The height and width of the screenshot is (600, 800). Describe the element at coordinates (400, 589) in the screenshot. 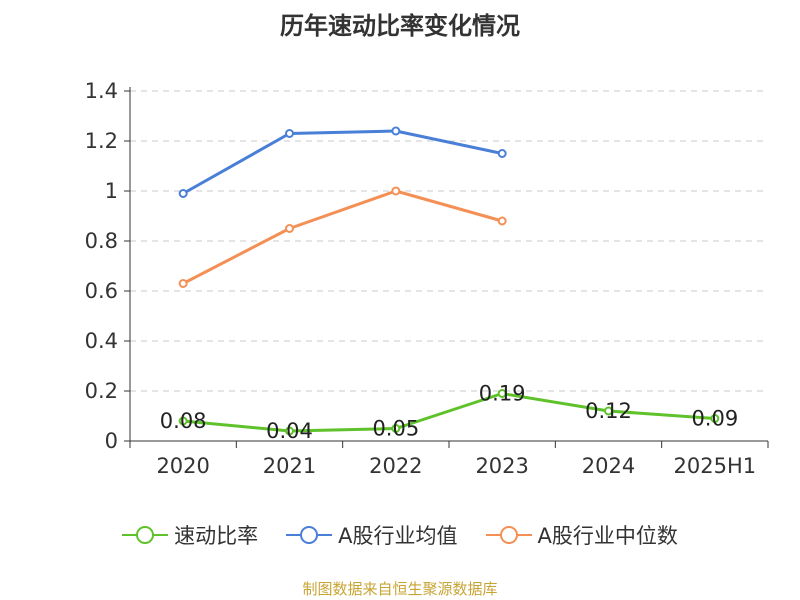

I see `source-note: 制图数据来自恒生聚源数据库` at that location.